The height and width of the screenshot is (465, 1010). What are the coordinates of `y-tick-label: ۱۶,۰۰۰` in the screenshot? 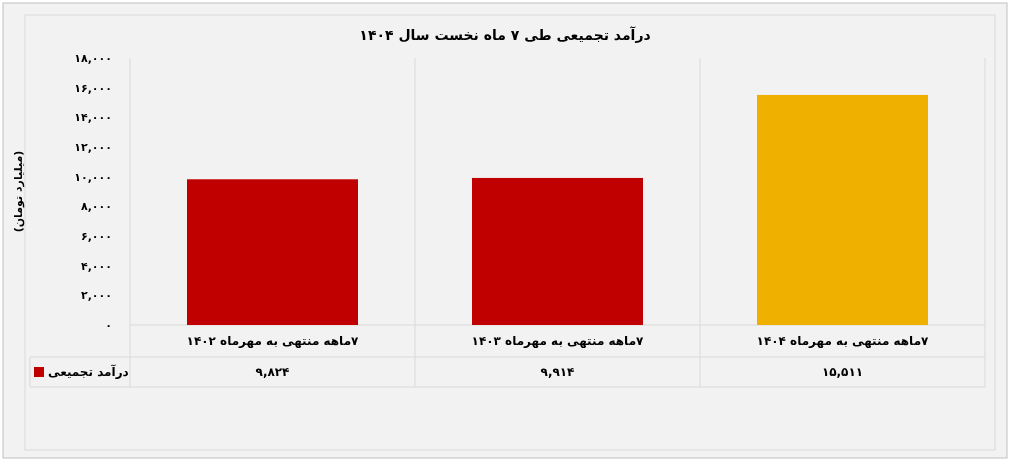 It's located at (93, 88).